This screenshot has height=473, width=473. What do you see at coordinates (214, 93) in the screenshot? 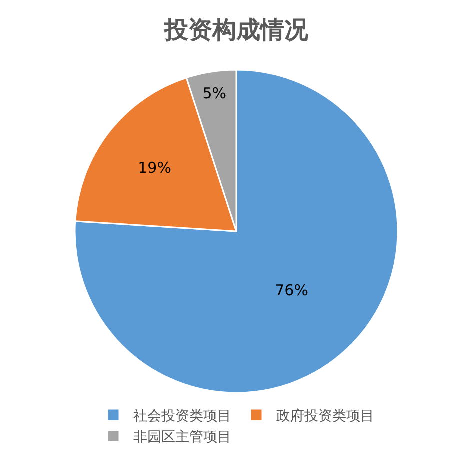
I see `data-label: 5%` at bounding box center [214, 93].